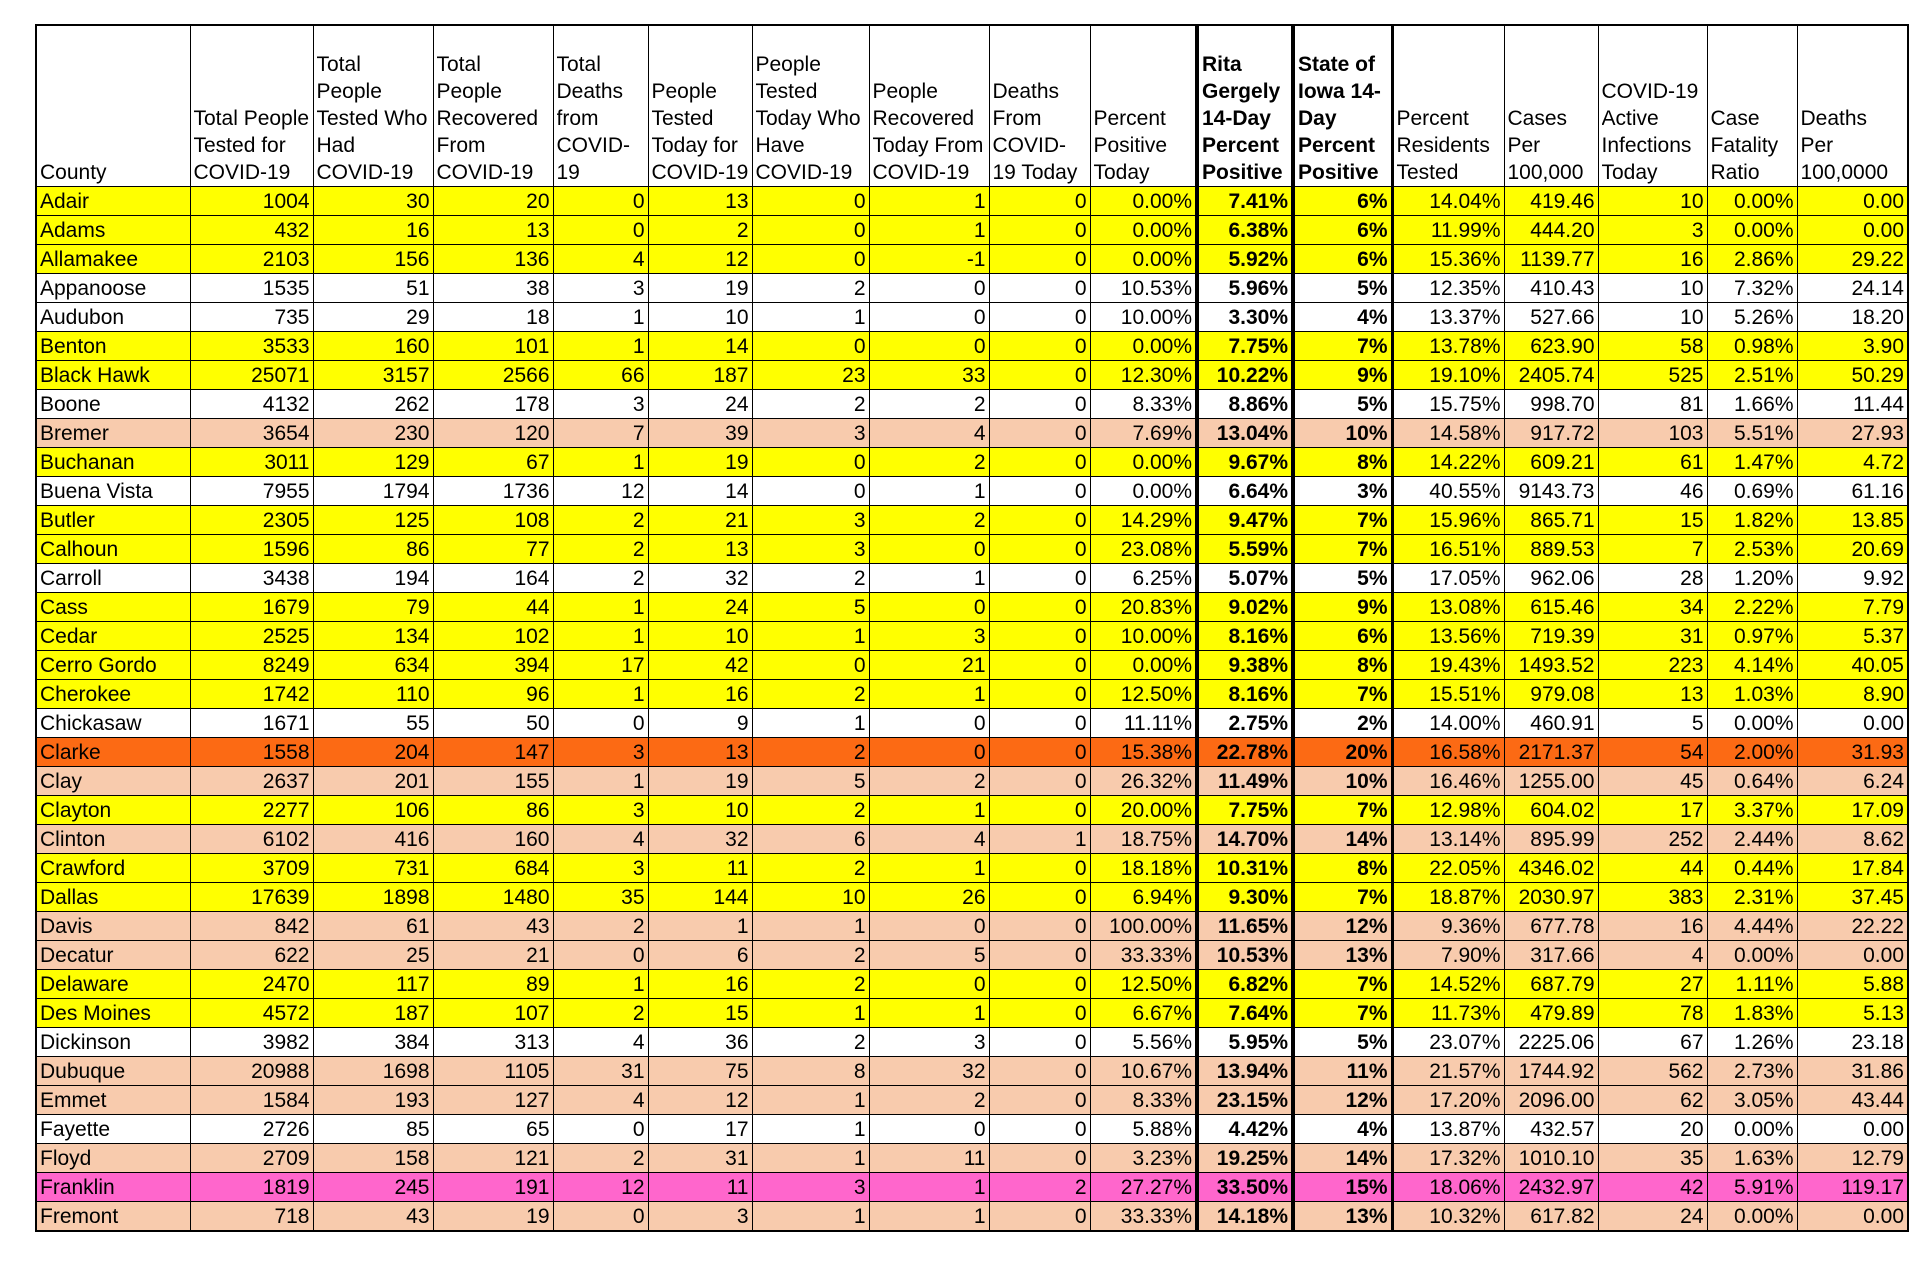  What do you see at coordinates (1752, 752) in the screenshot?
I see `value-cell: 2.00%` at bounding box center [1752, 752].